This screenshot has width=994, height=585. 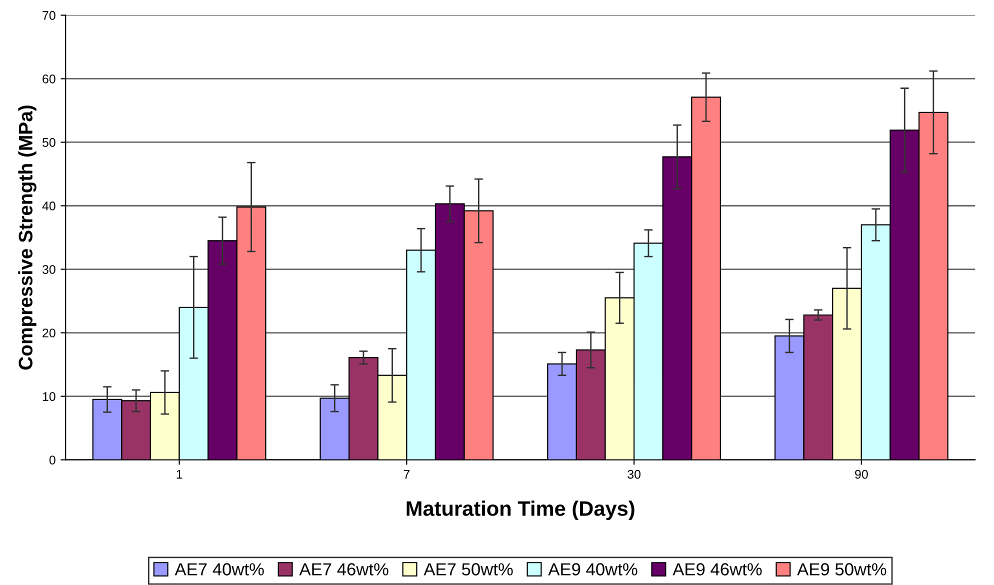 I want to click on x-tick-label: 90, so click(x=861, y=474).